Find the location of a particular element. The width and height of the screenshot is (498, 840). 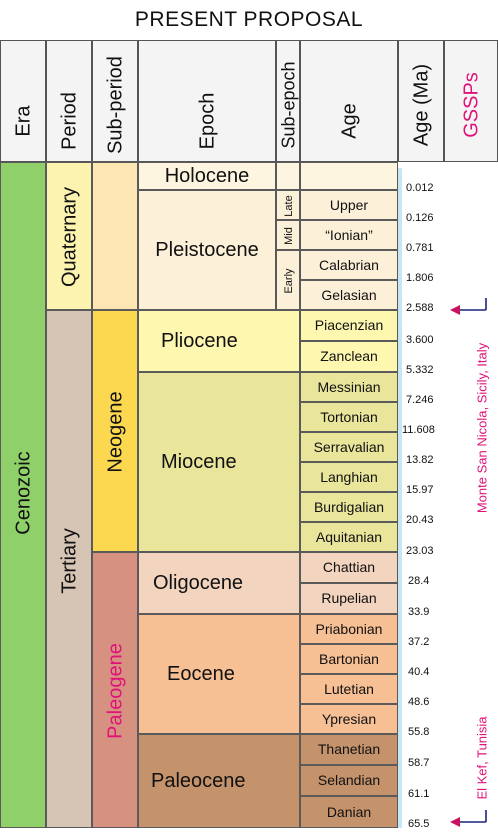

age-cell: Priabonian is located at coordinates (349, 629).